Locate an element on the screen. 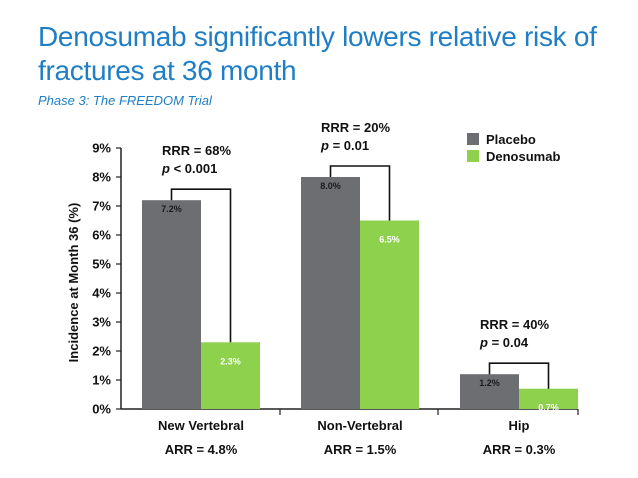 The height and width of the screenshot is (478, 638). bar-data-label: 7.2% is located at coordinates (171, 209).